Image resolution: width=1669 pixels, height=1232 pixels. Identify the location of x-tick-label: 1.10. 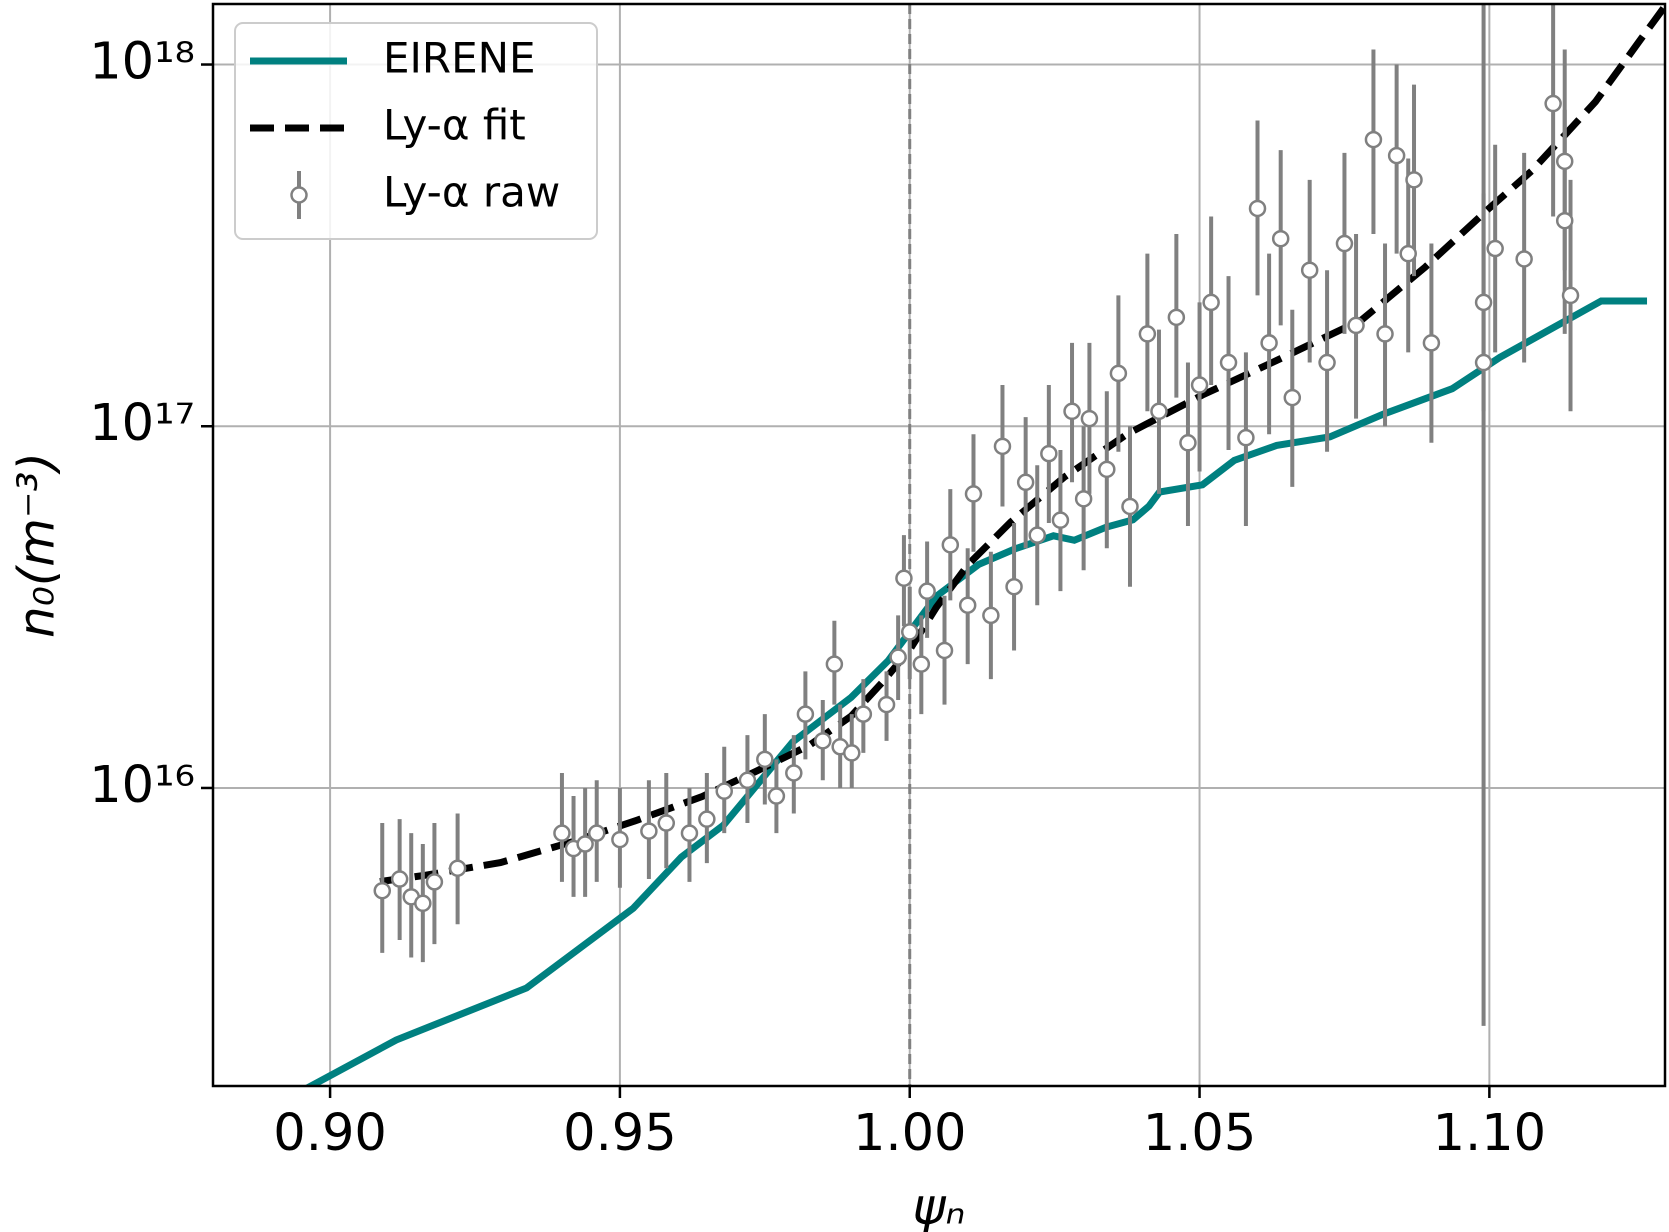
(1490, 1133).